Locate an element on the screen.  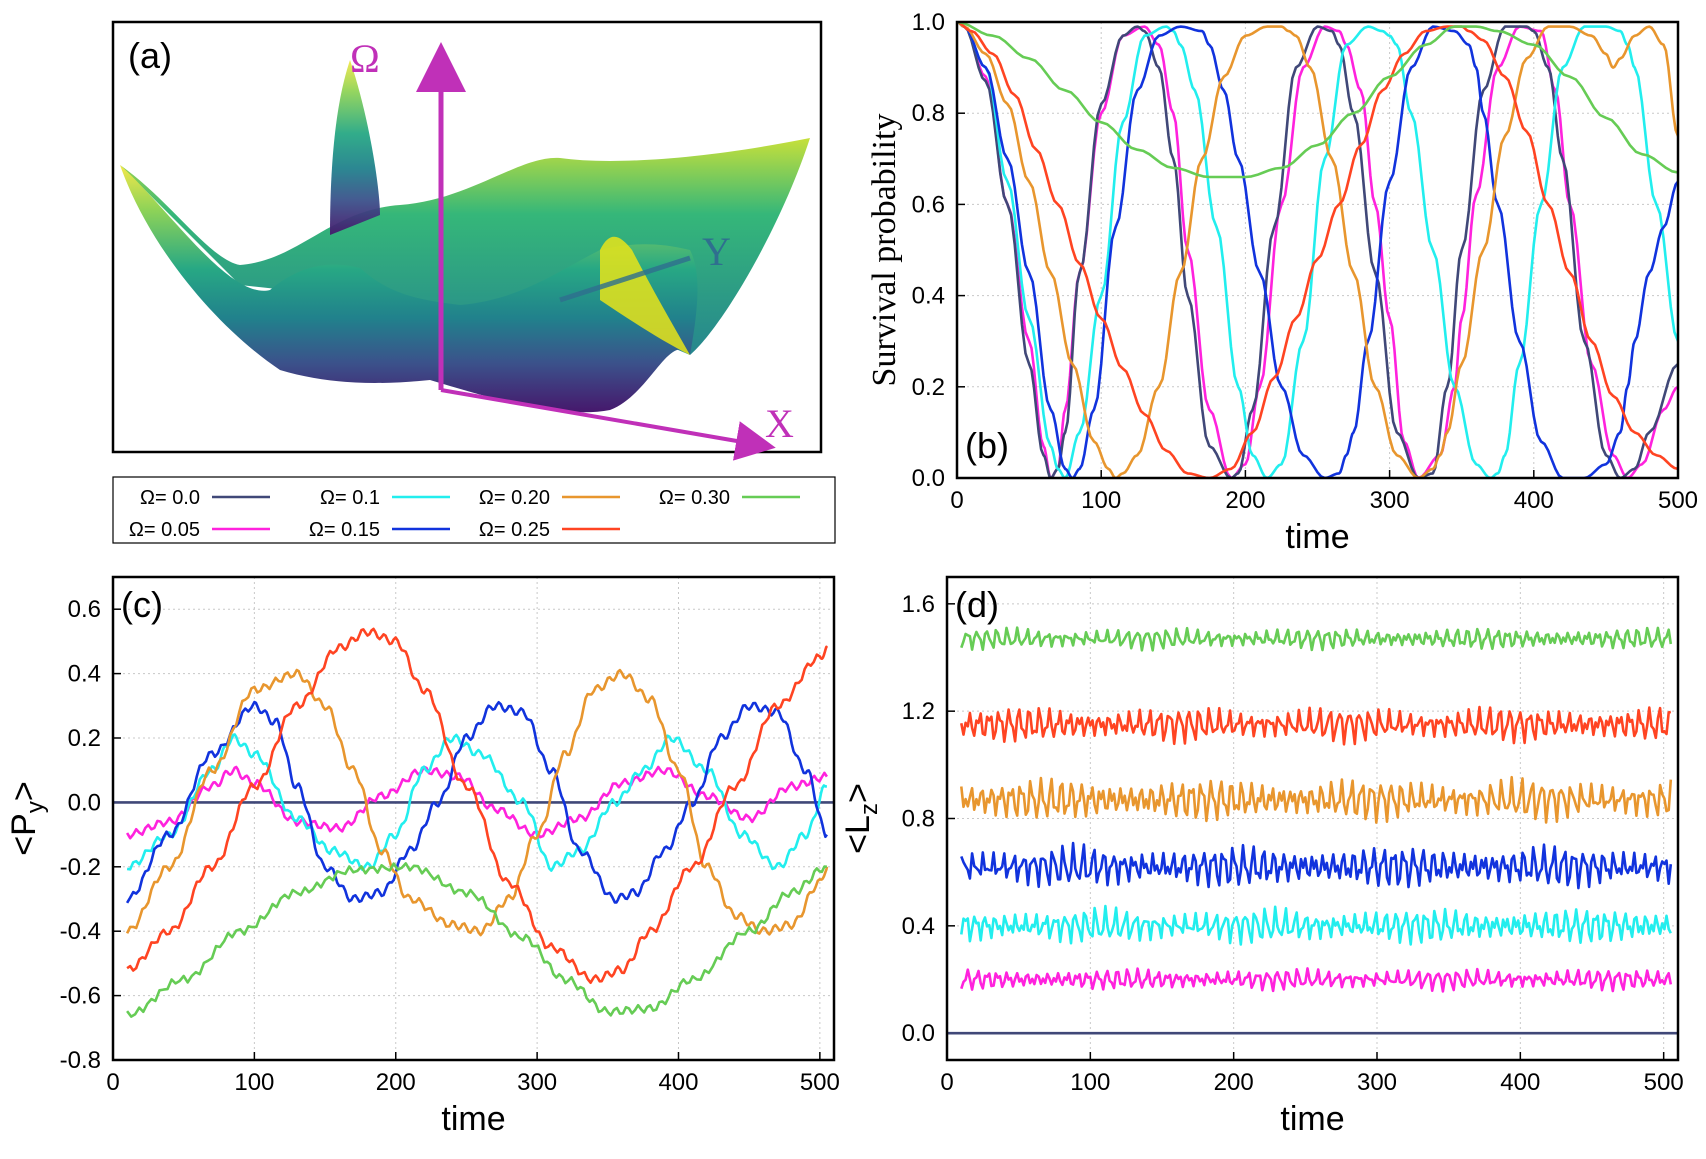
legend-label: Ω= 0.15 is located at coordinates (344, 530).